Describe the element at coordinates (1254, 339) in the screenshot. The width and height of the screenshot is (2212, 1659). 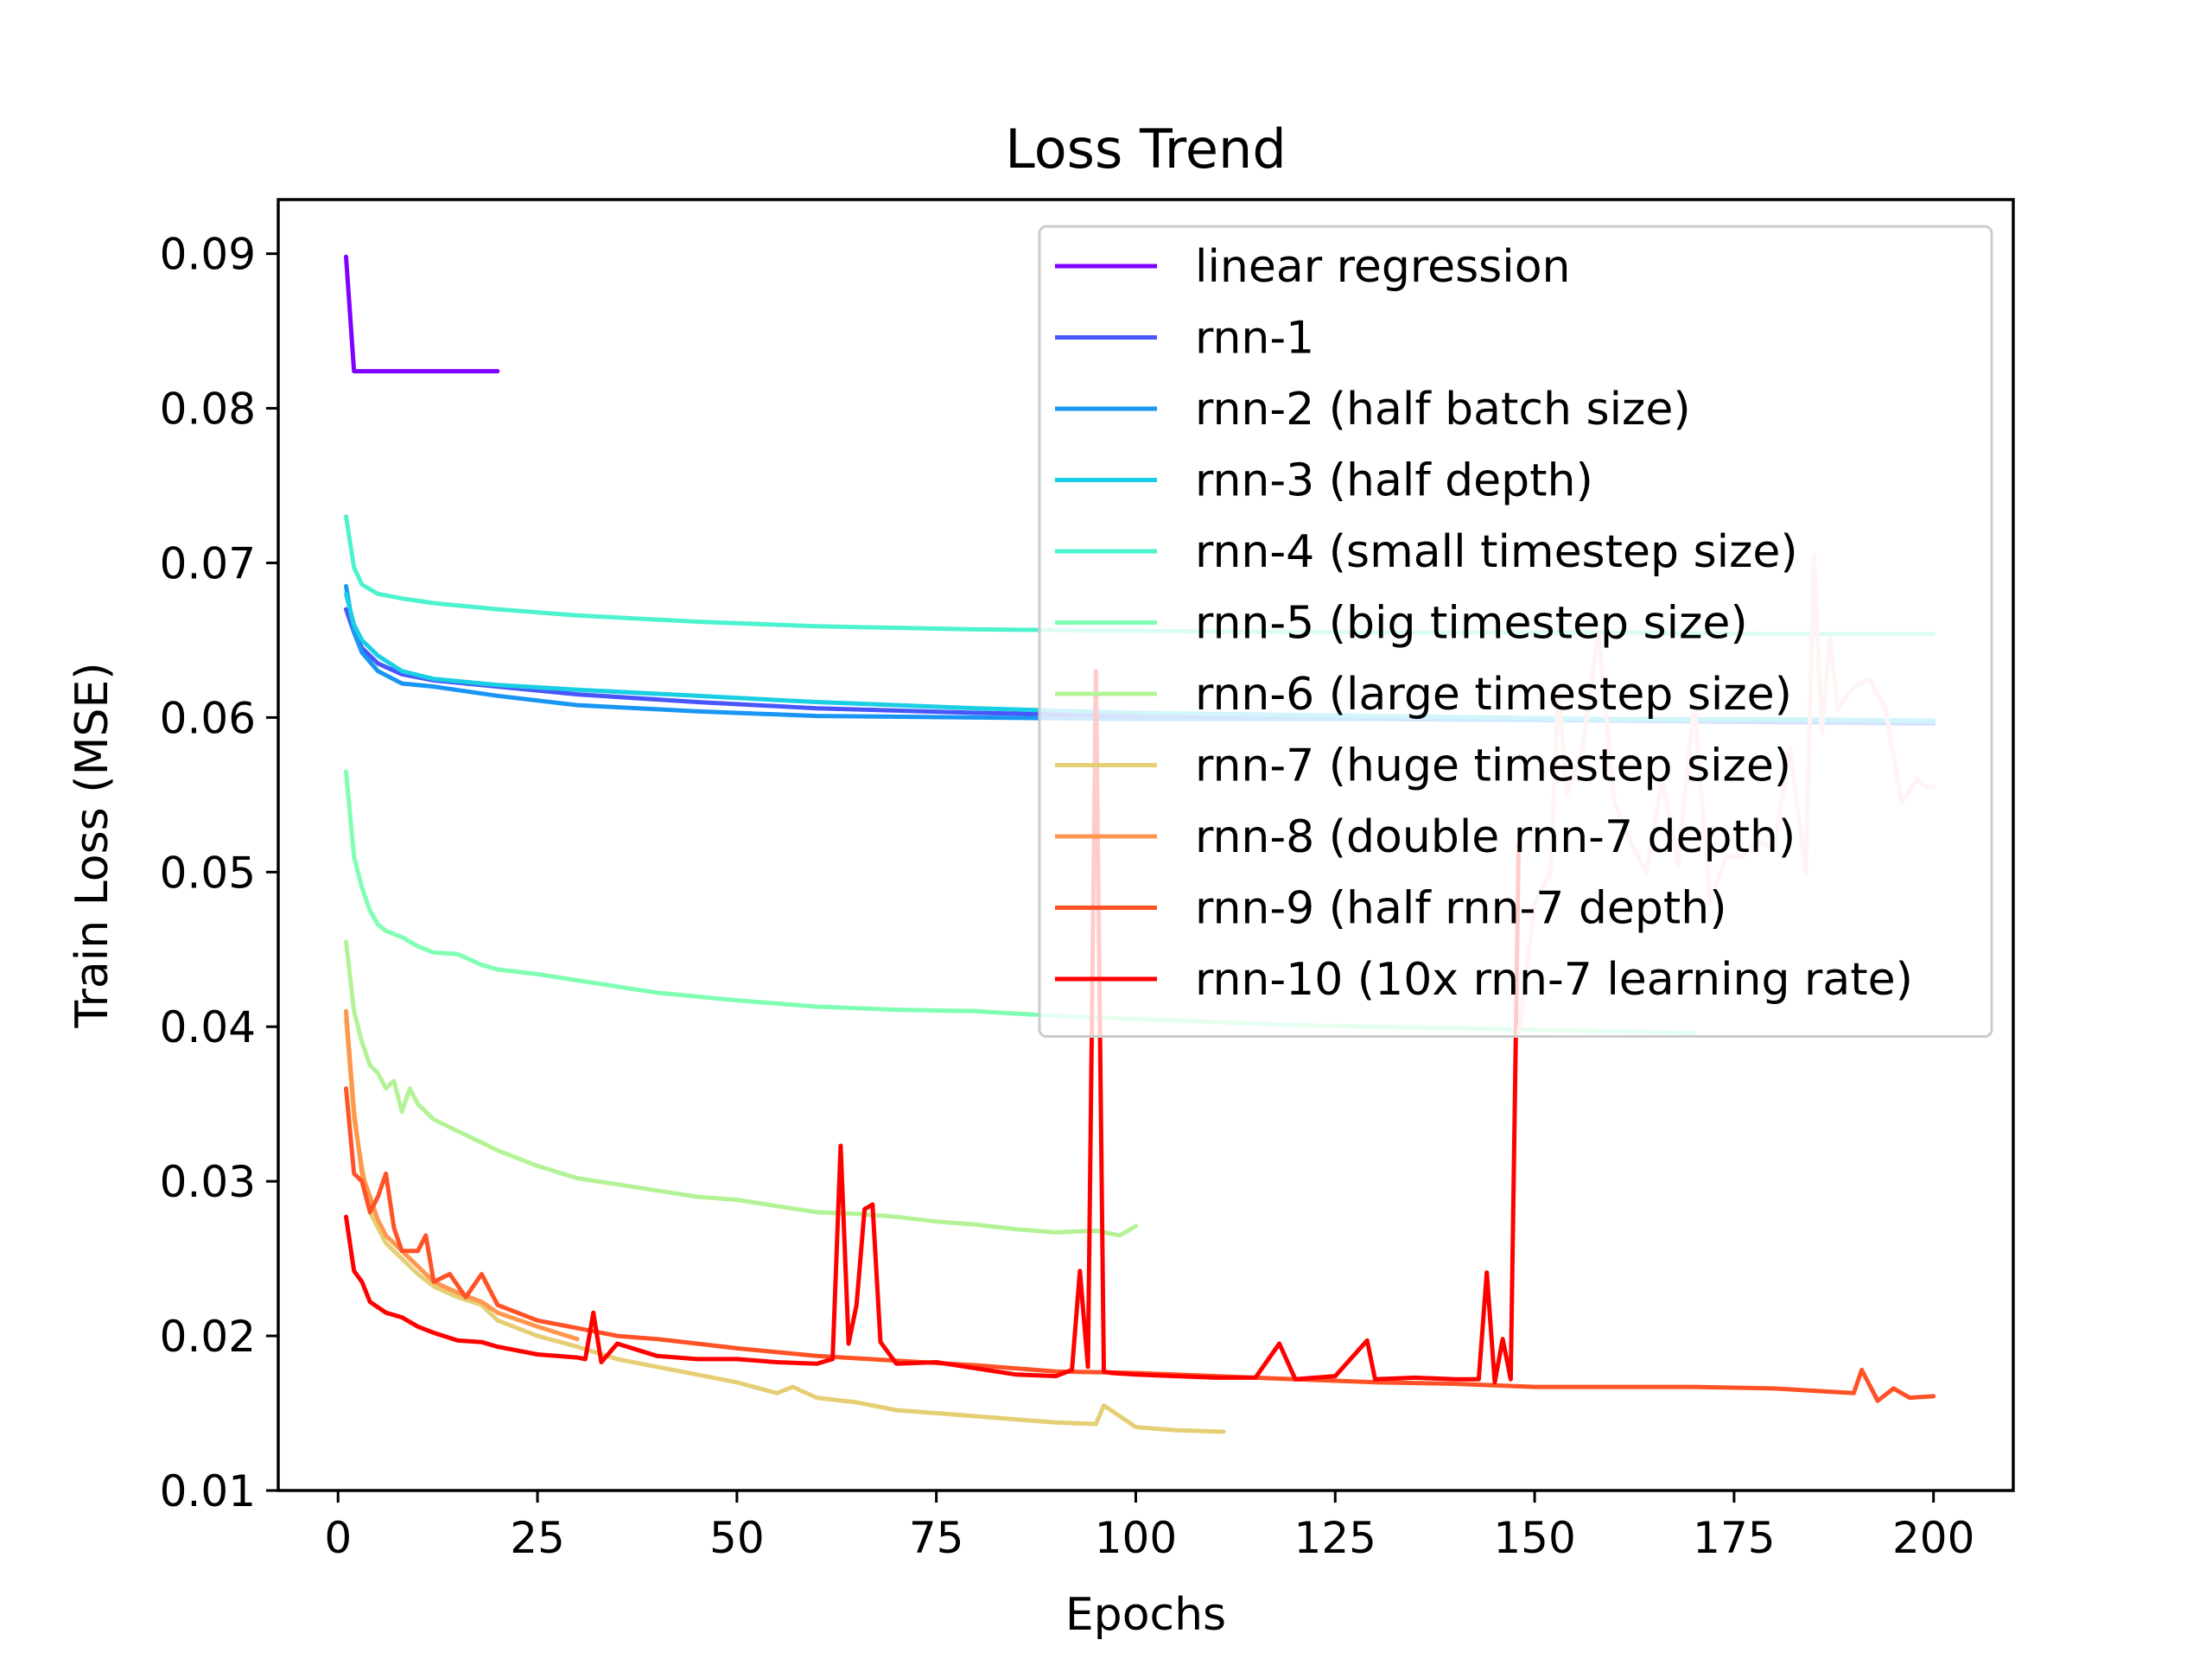
I see `legend-label: rnn-1` at that location.